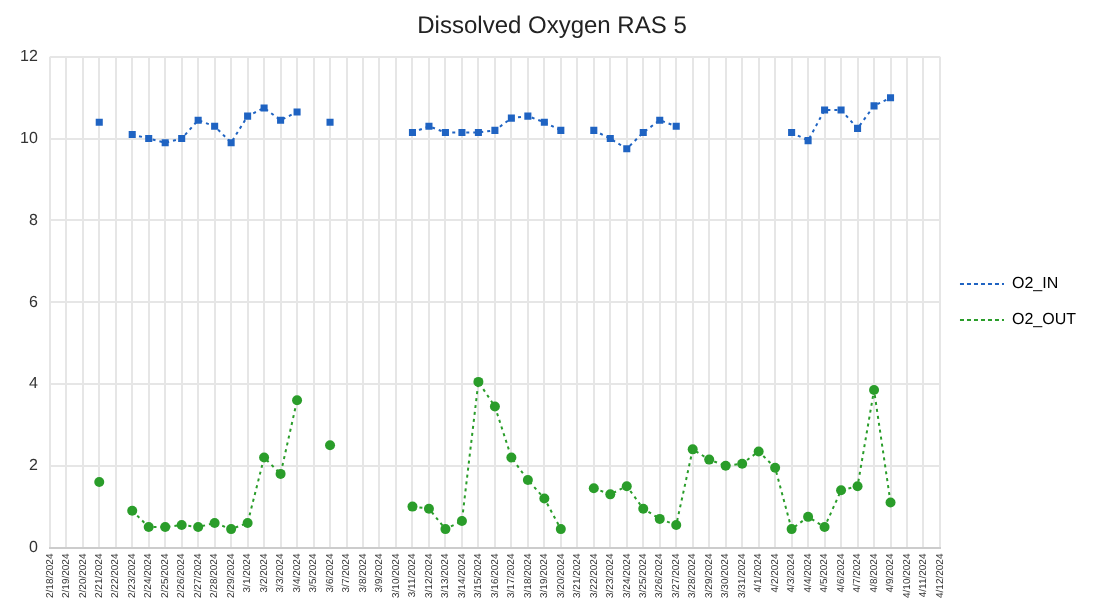 This screenshot has width=1100, height=608. Describe the element at coordinates (552, 25) in the screenshot. I see `chart-title: Dissolved Oxygen RAS 5` at that location.